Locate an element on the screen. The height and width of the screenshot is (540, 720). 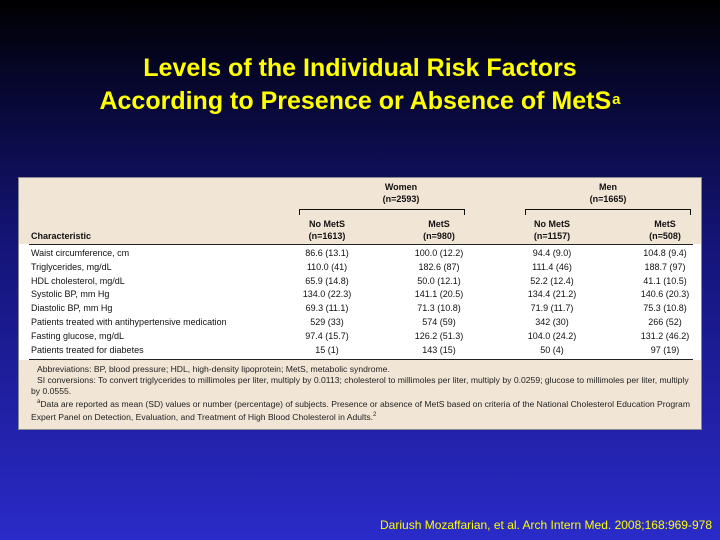
women-n: (n=2593) is located at coordinates (401, 199).